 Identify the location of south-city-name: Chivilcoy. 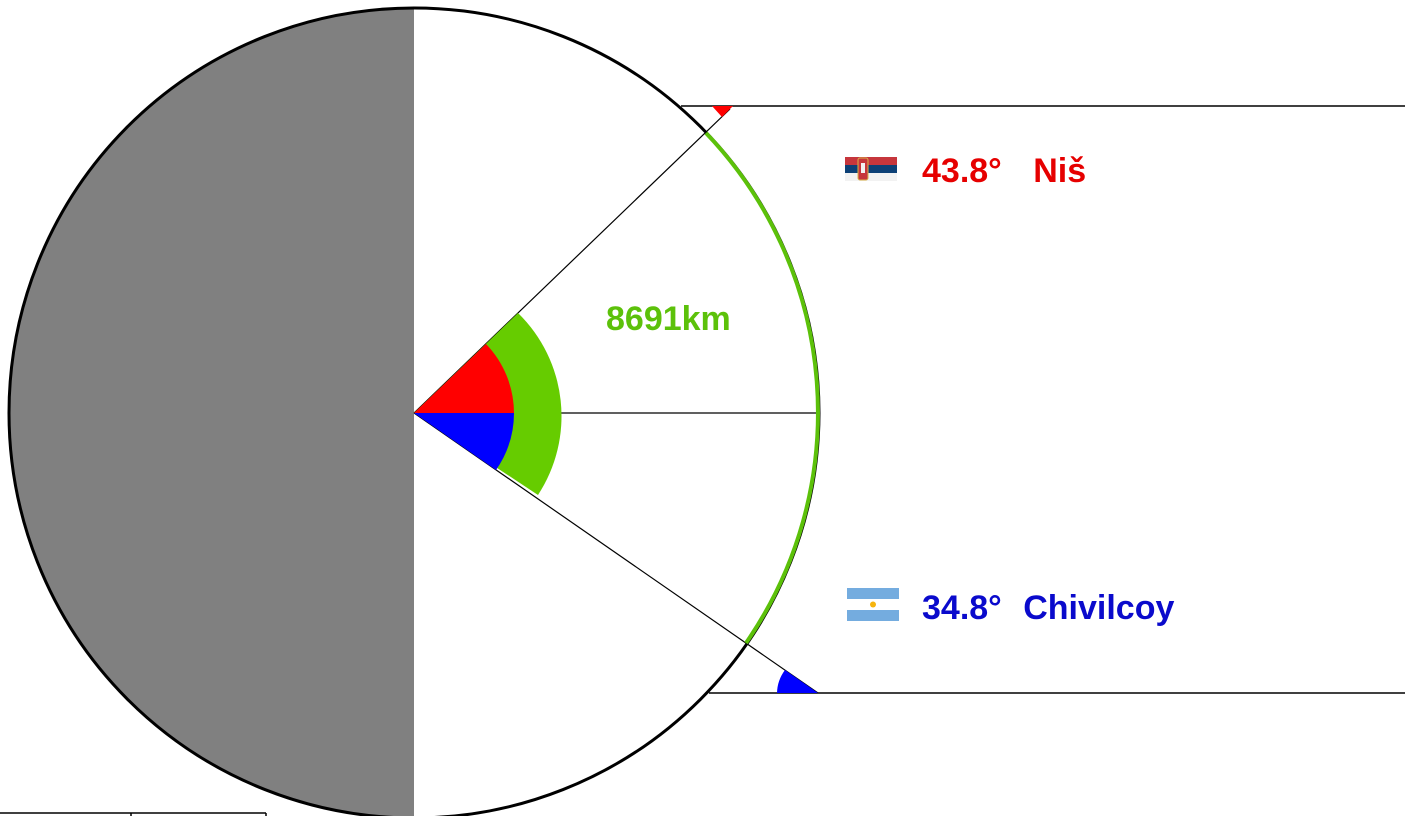
(1098, 608).